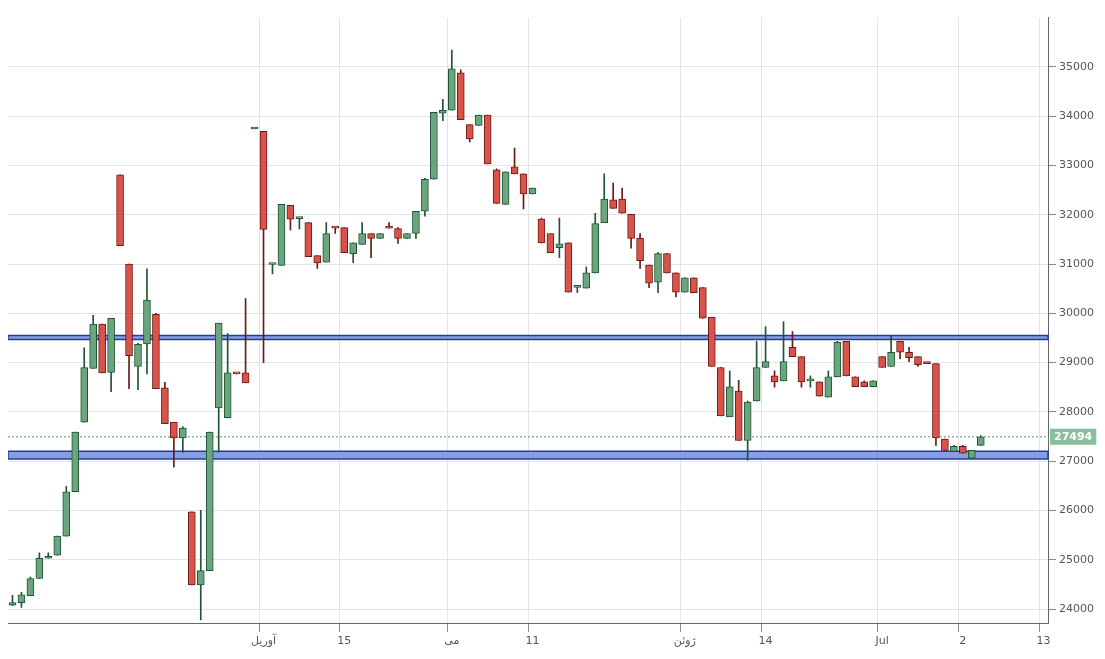 This screenshot has width=1105, height=659. What do you see at coordinates (765, 641) in the screenshot?
I see `x-tick-label: 14` at bounding box center [765, 641].